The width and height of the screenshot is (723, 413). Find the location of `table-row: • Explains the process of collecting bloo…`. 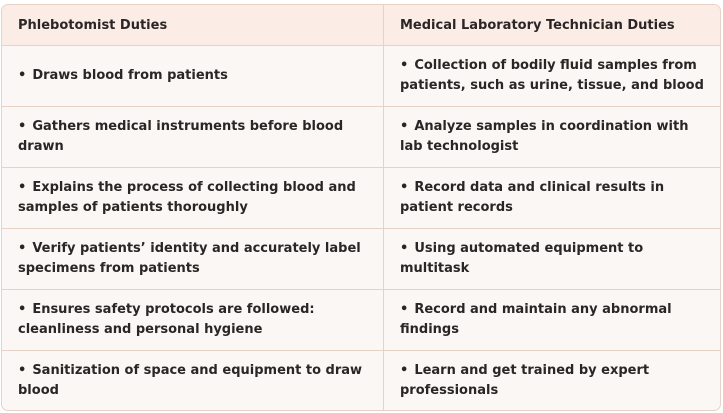

table-row: • Explains the process of collecting bloo… is located at coordinates (361, 198).